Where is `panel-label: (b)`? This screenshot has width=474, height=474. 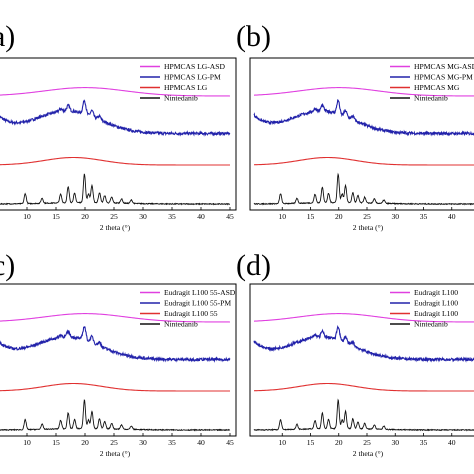 panel-label: (b) is located at coordinates (253, 36).